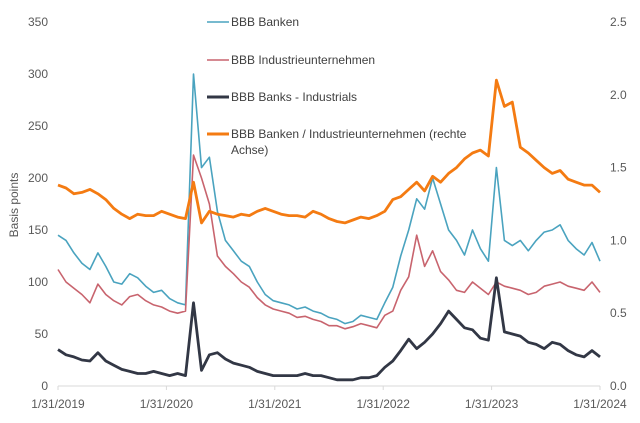 This screenshot has height=423, width=640. Describe the element at coordinates (58, 404) in the screenshot. I see `x-tick-label: 1/31/2019` at that location.